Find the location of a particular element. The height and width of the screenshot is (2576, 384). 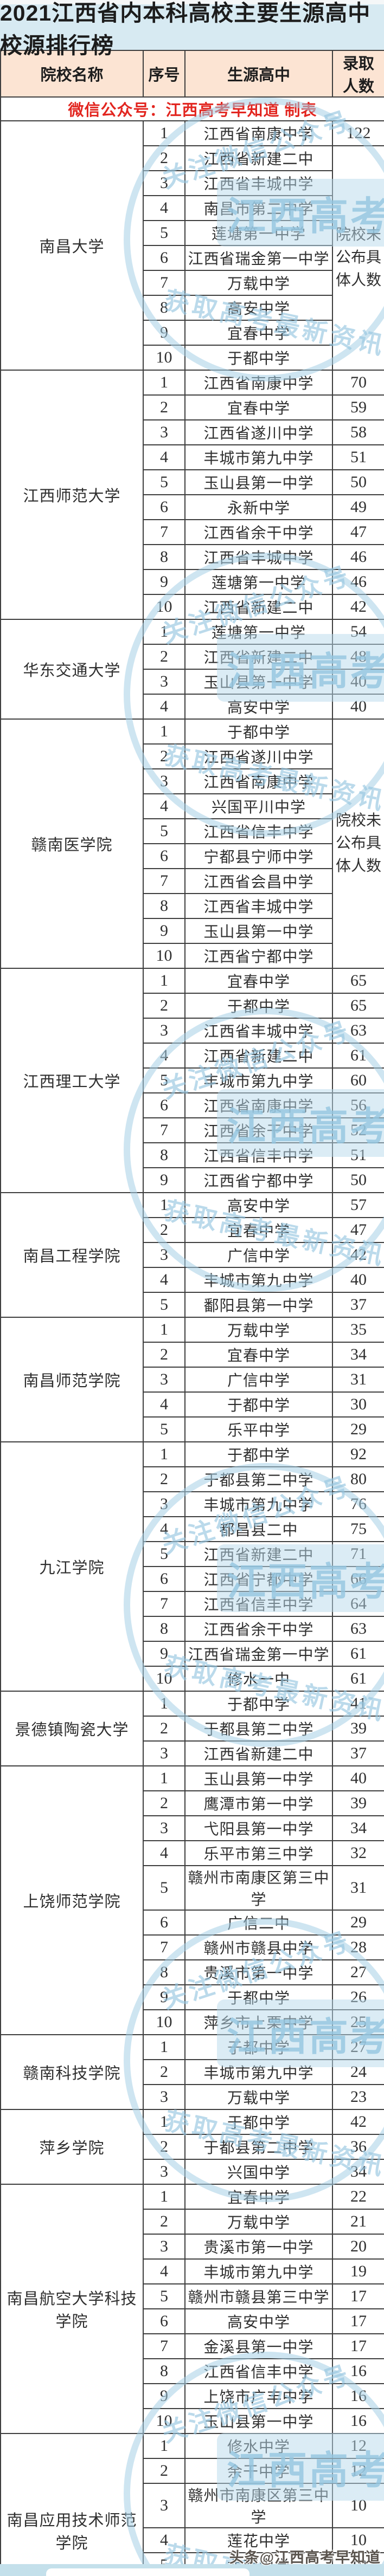

table-row: 南昌航空大学科技学院 1 宜春中学 22 is located at coordinates (192, 2309).